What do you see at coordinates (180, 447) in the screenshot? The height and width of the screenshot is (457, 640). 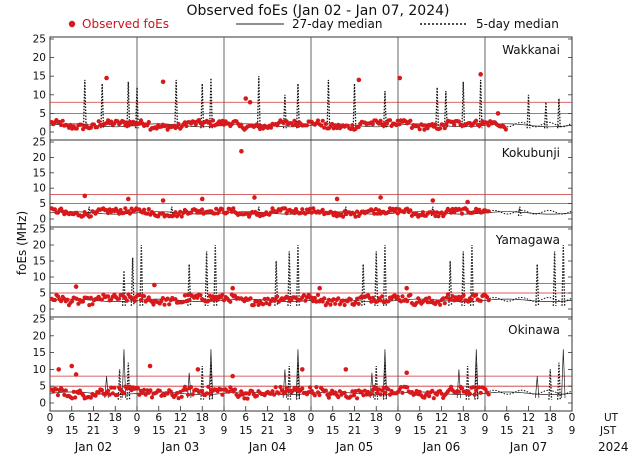 I see `day-label: Jan 03` at bounding box center [180, 447].